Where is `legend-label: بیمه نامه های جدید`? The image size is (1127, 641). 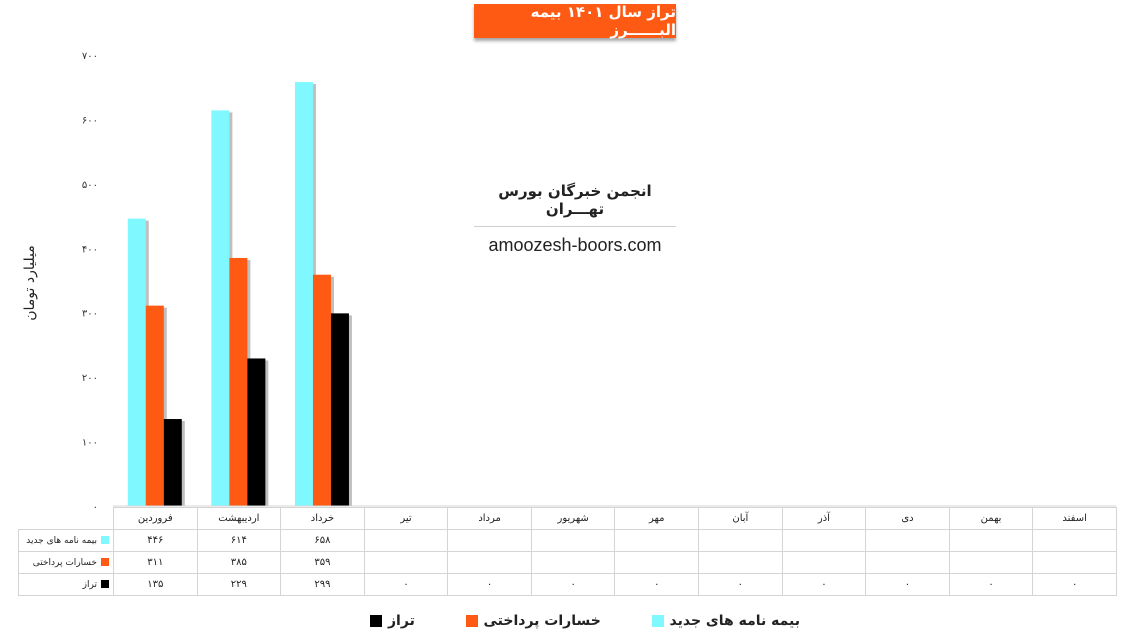
legend-label: بیمه نامه های جدید is located at coordinates (734, 621).